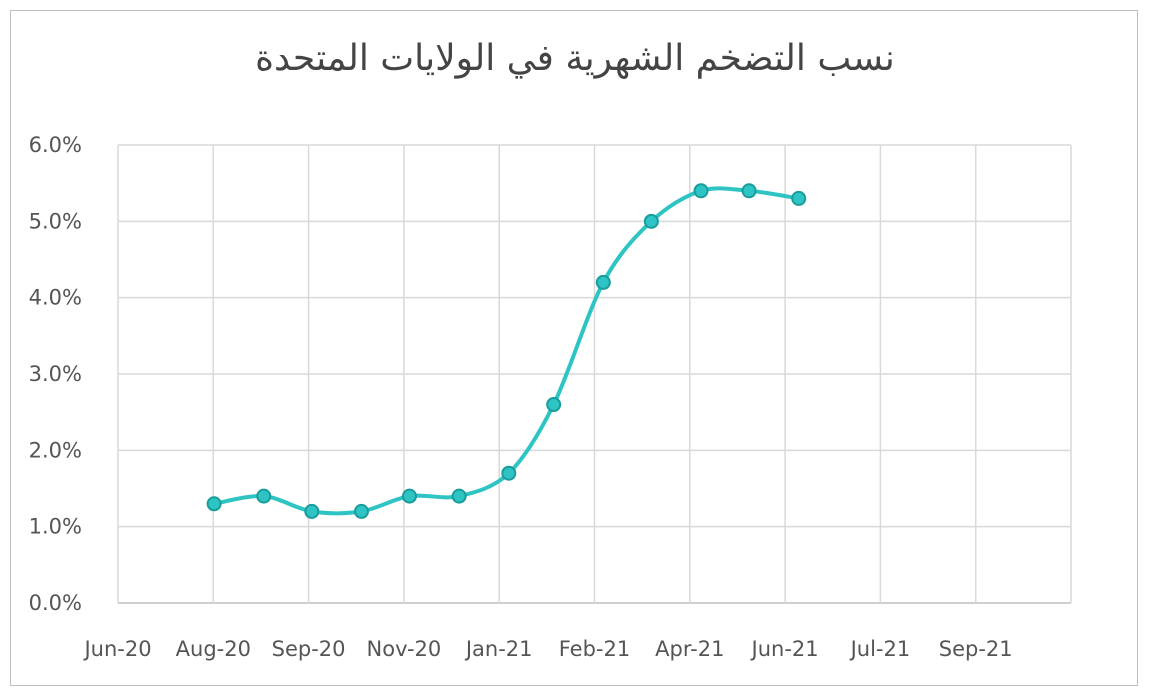 This screenshot has height=697, width=1150. I want to click on y-tick-label: 2.0%, so click(55, 450).